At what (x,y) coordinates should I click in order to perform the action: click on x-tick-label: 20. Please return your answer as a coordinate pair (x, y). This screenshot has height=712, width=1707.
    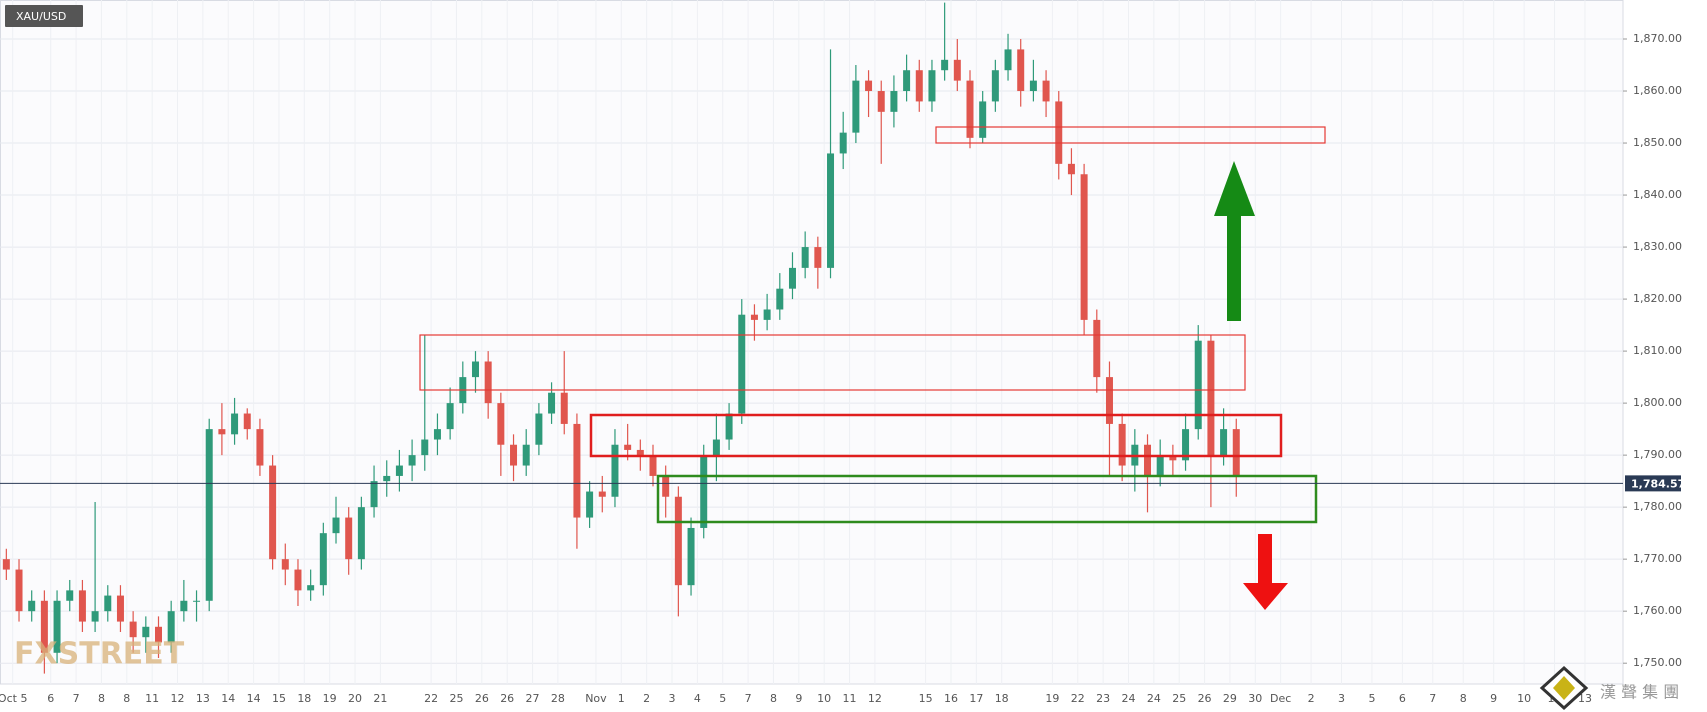
    Looking at the image, I should click on (355, 698).